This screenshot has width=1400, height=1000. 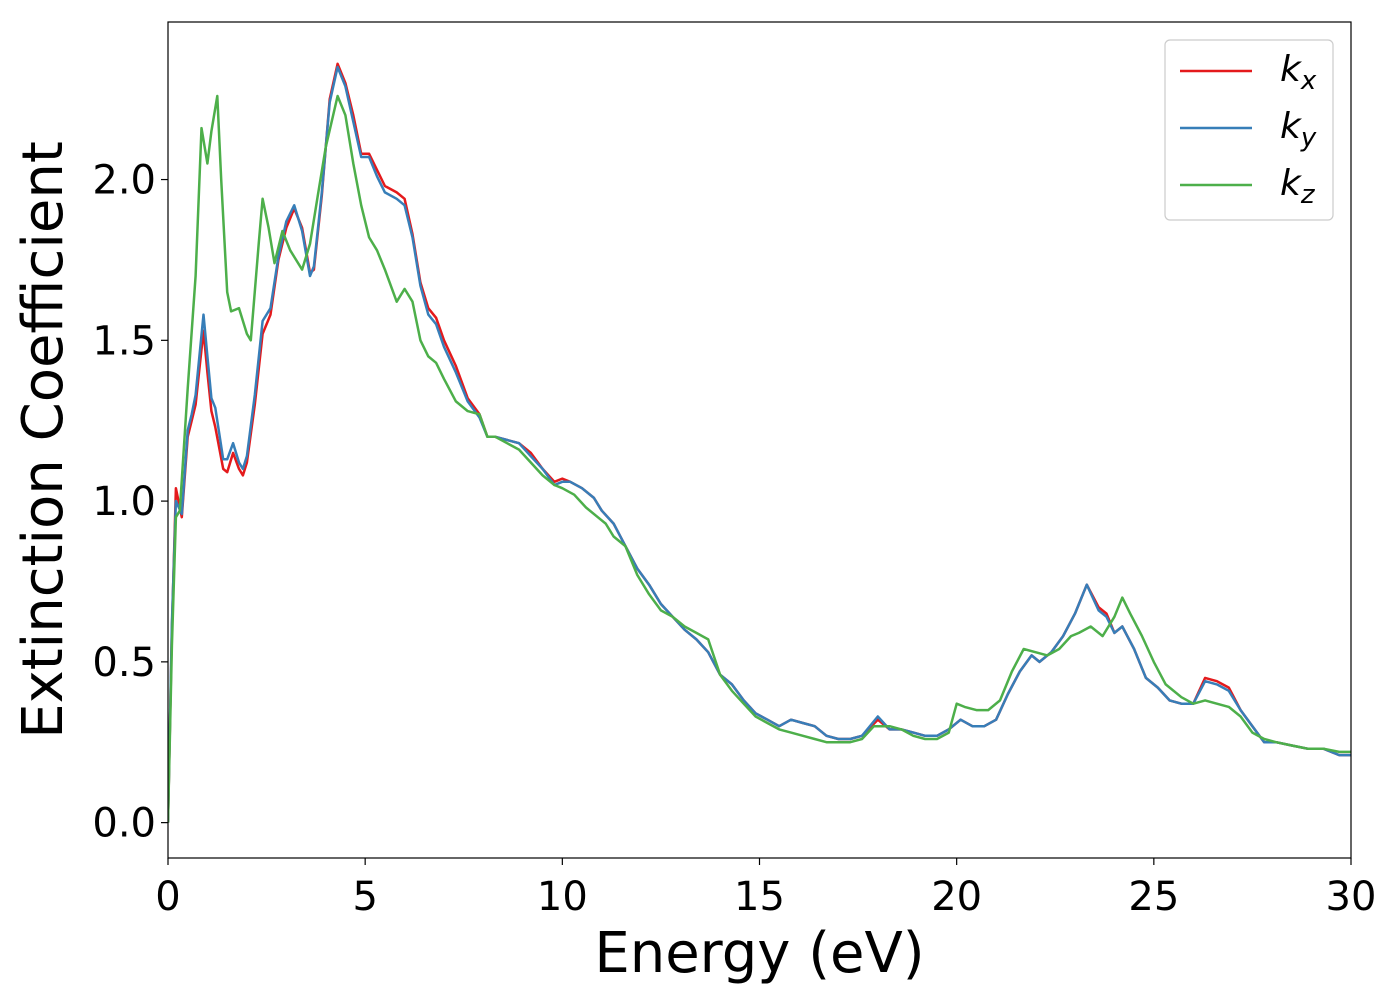 I want to click on legend-label-ky: ky, so click(x=1298, y=129).